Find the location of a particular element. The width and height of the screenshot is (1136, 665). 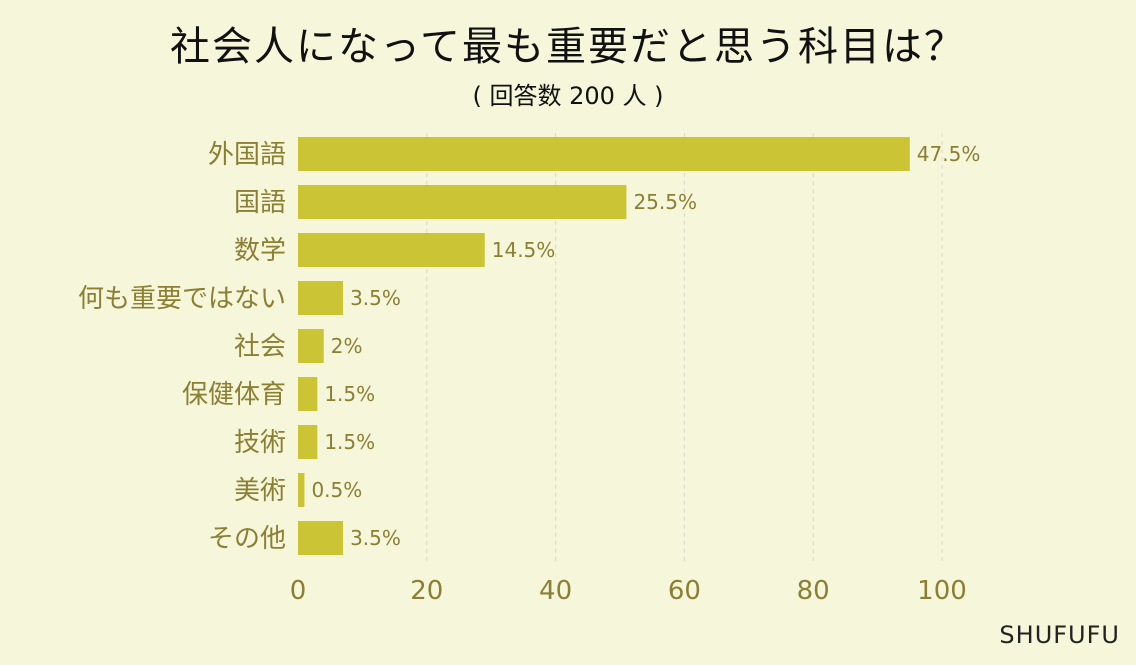

category-label: 保健体育 is located at coordinates (234, 395).